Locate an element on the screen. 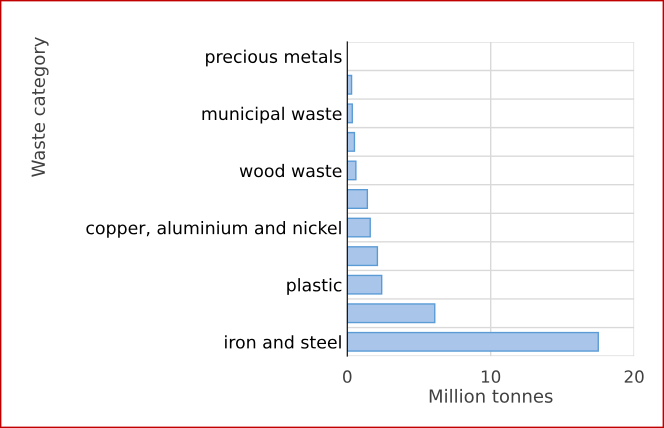  x-tick-label: 10 is located at coordinates (491, 376).